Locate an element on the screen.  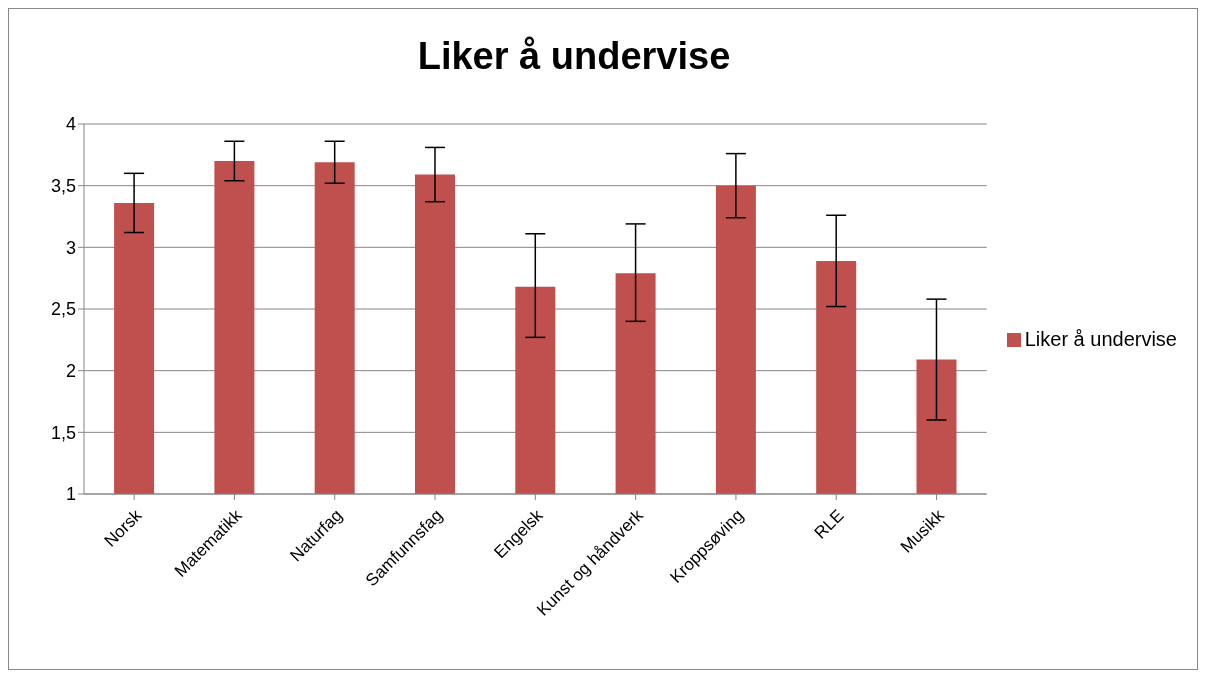
y-tick-label: 3,5 is located at coordinates (63, 186).